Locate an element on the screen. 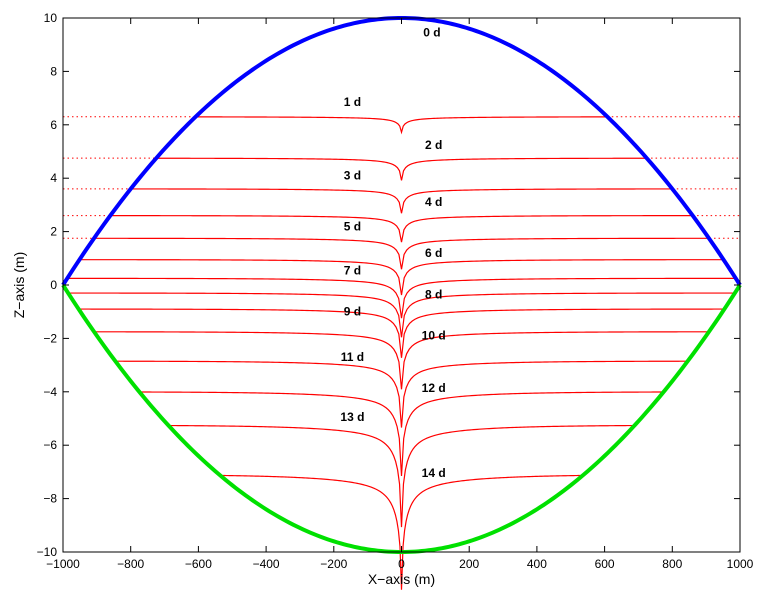 The height and width of the screenshot is (592, 759). curve-1-d is located at coordinates (401, 125).